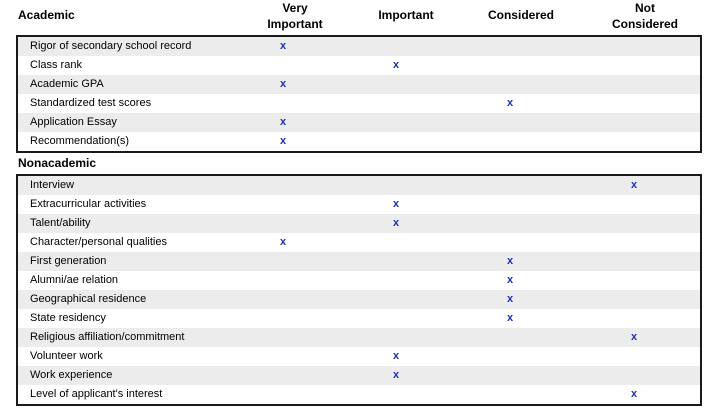 This screenshot has height=409, width=709. I want to click on header-not-considered-line2: Considered, so click(644, 24).